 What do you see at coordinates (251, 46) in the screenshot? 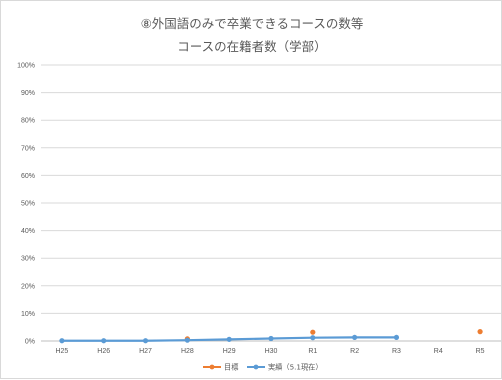
I see `chart-subtitle: コースの在籍者数（学部）` at bounding box center [251, 46].